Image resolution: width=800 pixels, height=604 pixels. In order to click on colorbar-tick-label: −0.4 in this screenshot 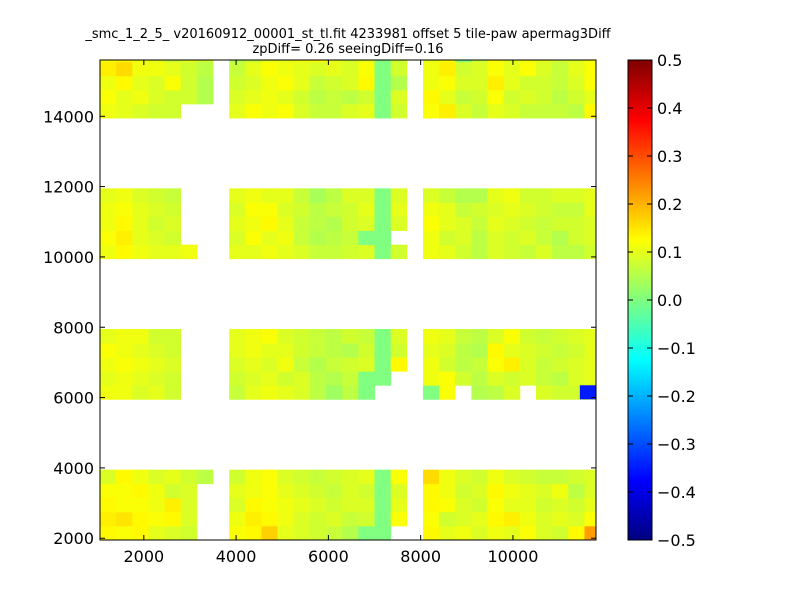, I will do `click(676, 492)`.